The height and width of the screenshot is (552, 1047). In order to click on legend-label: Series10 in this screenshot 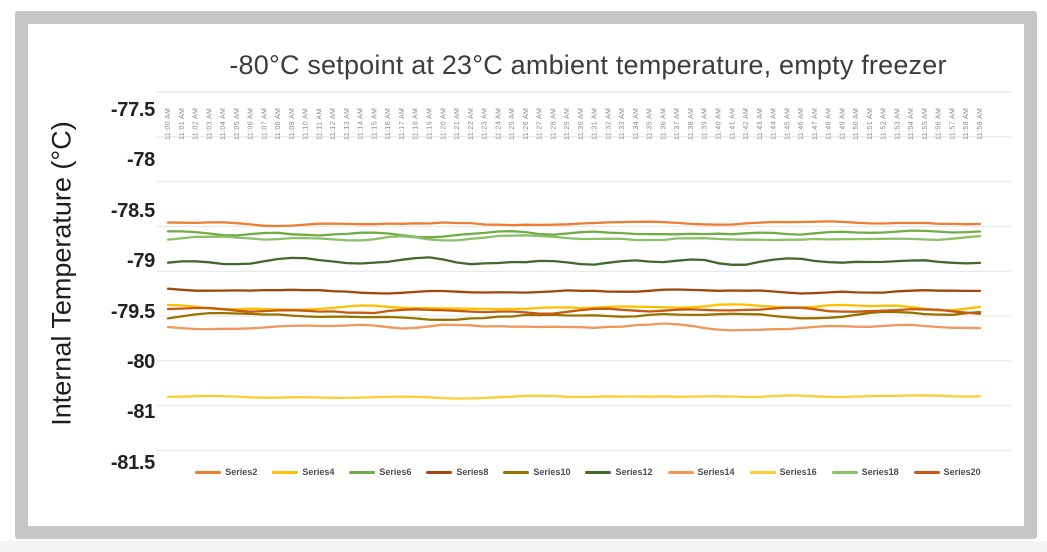, I will do `click(552, 472)`.